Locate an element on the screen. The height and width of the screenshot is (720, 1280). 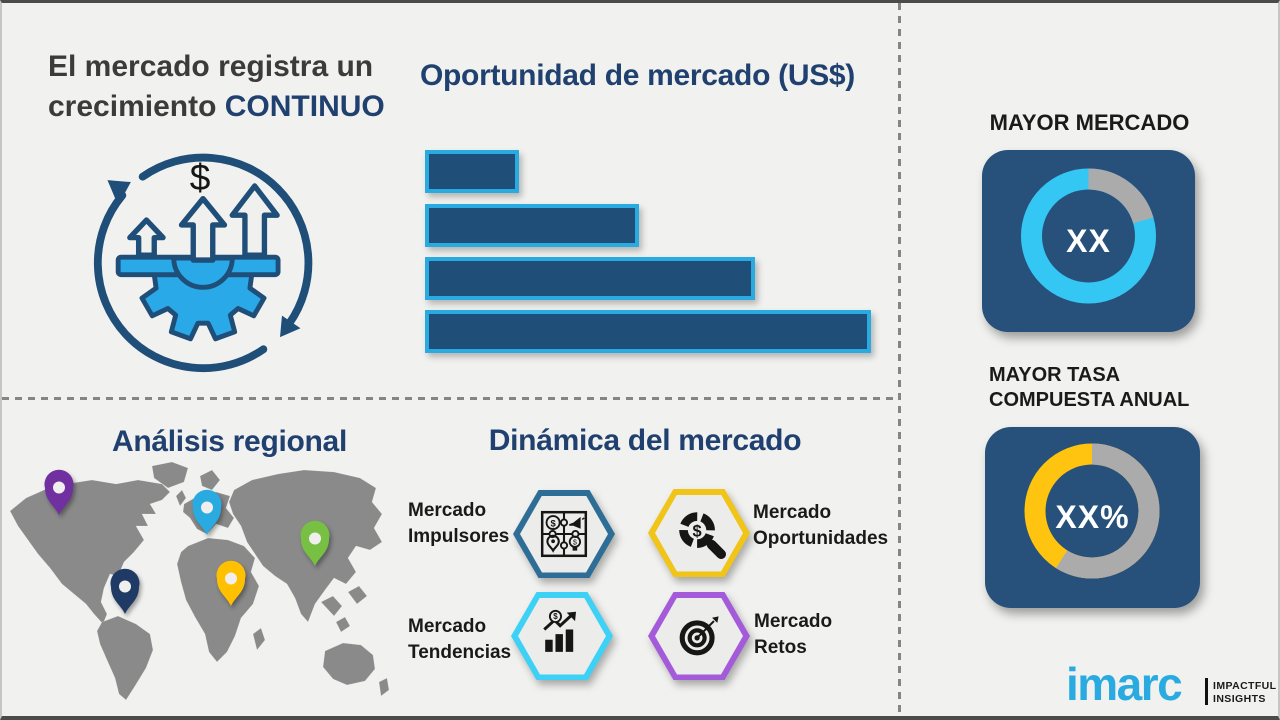
world-map is located at coordinates (199, 581).